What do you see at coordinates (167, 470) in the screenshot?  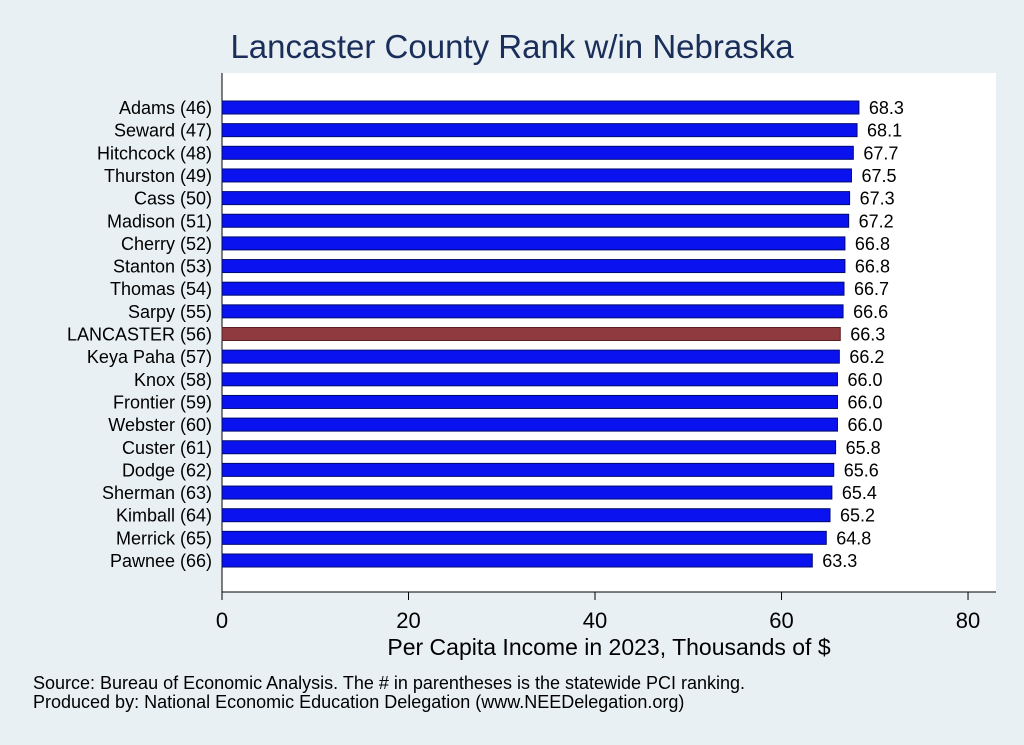 I see `category-label: Dodge (62)` at bounding box center [167, 470].